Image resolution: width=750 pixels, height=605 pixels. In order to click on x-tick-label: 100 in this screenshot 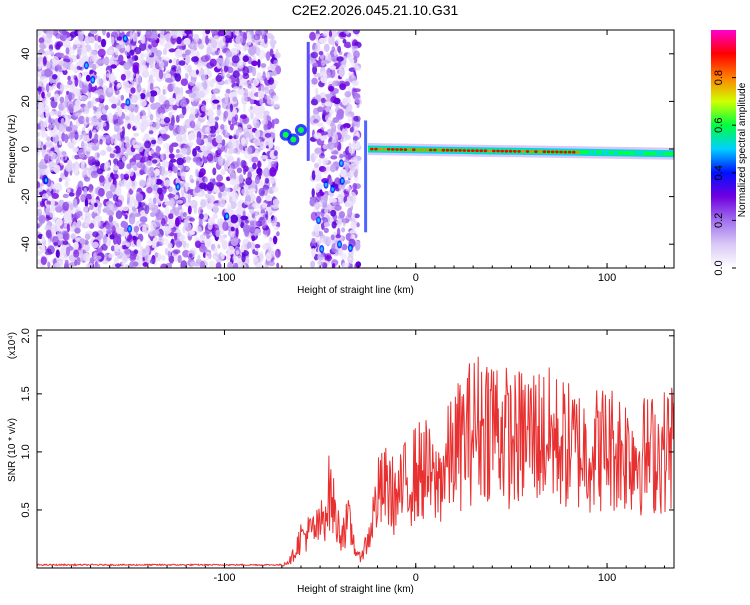, I will do `click(607, 578)`.